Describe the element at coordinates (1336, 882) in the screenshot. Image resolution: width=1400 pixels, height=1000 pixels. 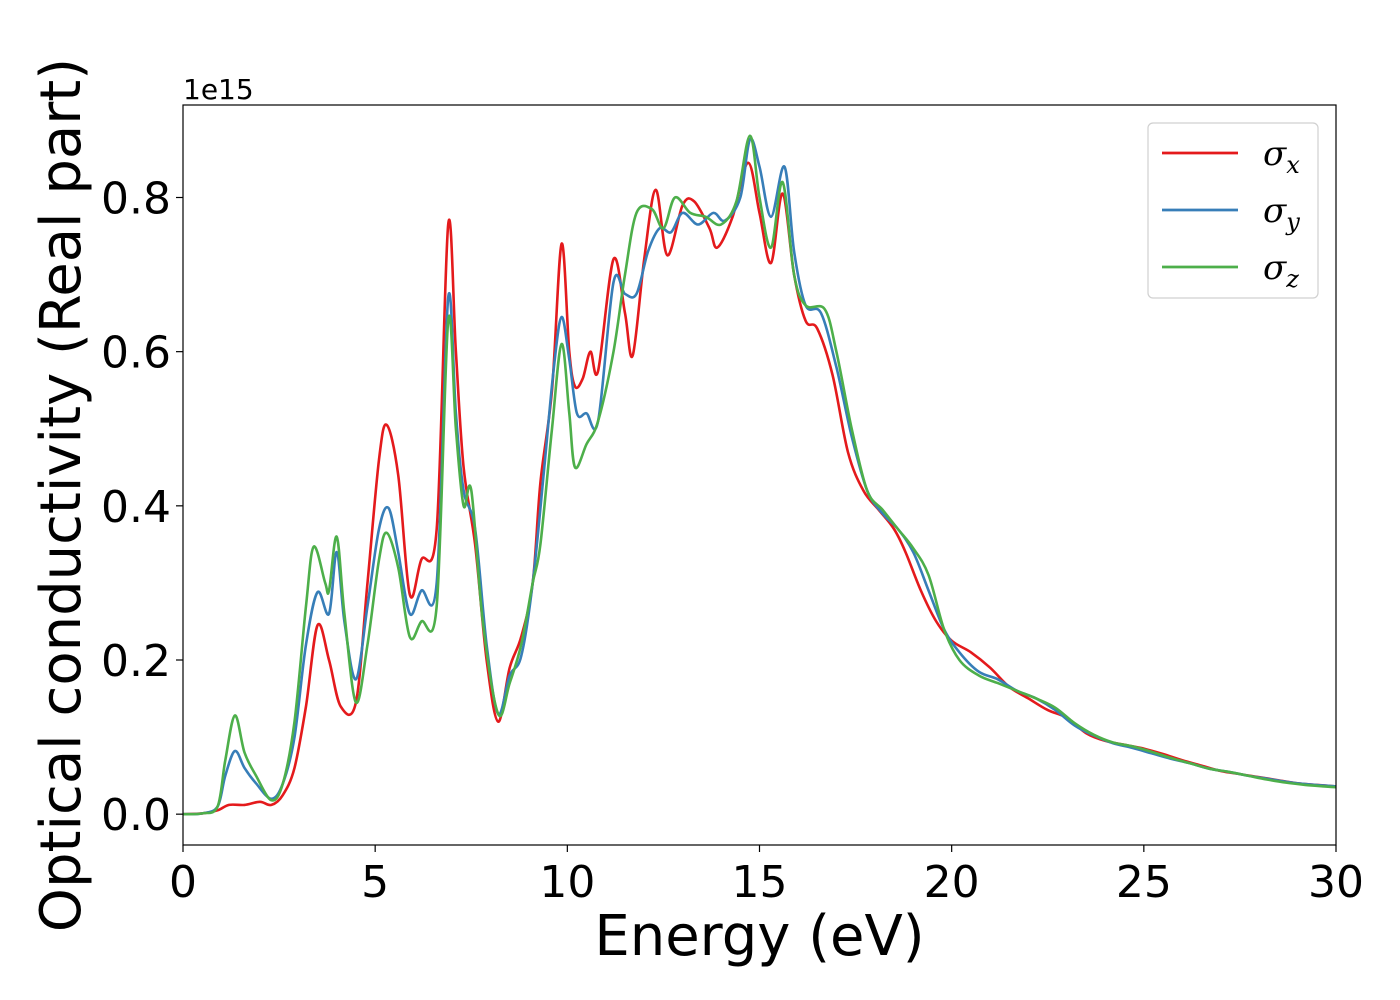
I see `x-tick-label: 30` at that location.